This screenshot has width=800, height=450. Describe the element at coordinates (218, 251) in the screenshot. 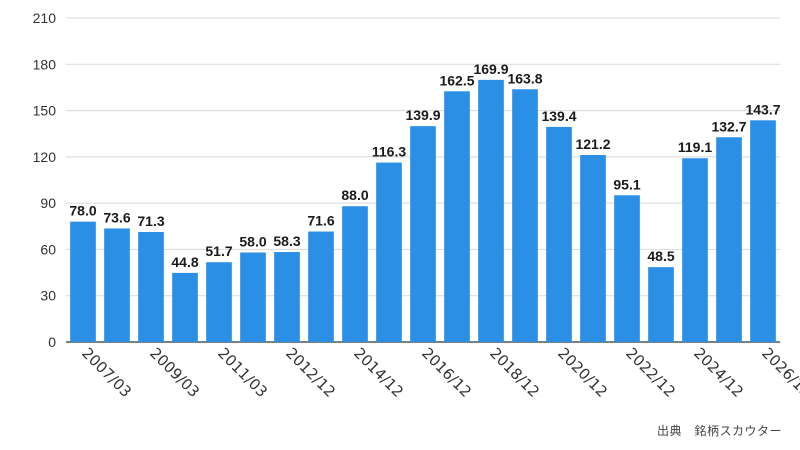

I see `data-label: 51.7` at that location.